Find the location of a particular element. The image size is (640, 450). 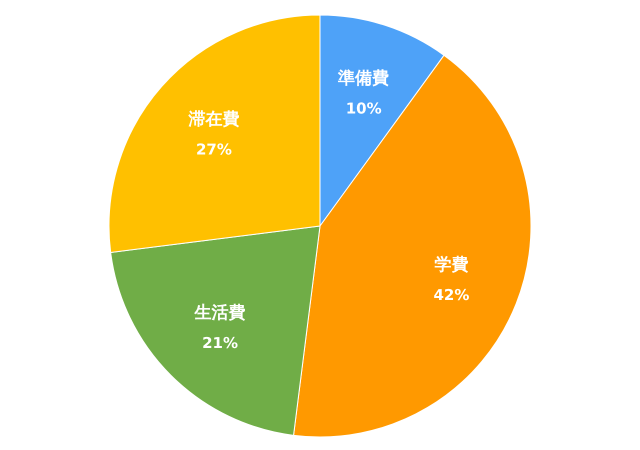

slice-label: 生活費 is located at coordinates (220, 312).